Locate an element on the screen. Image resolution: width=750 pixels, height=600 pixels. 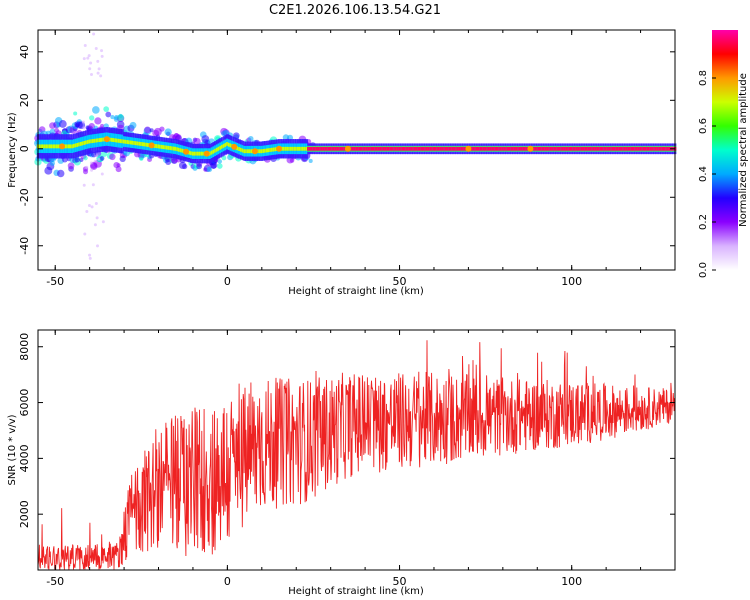
y-tick-label: 2000 is located at coordinates (24, 514).